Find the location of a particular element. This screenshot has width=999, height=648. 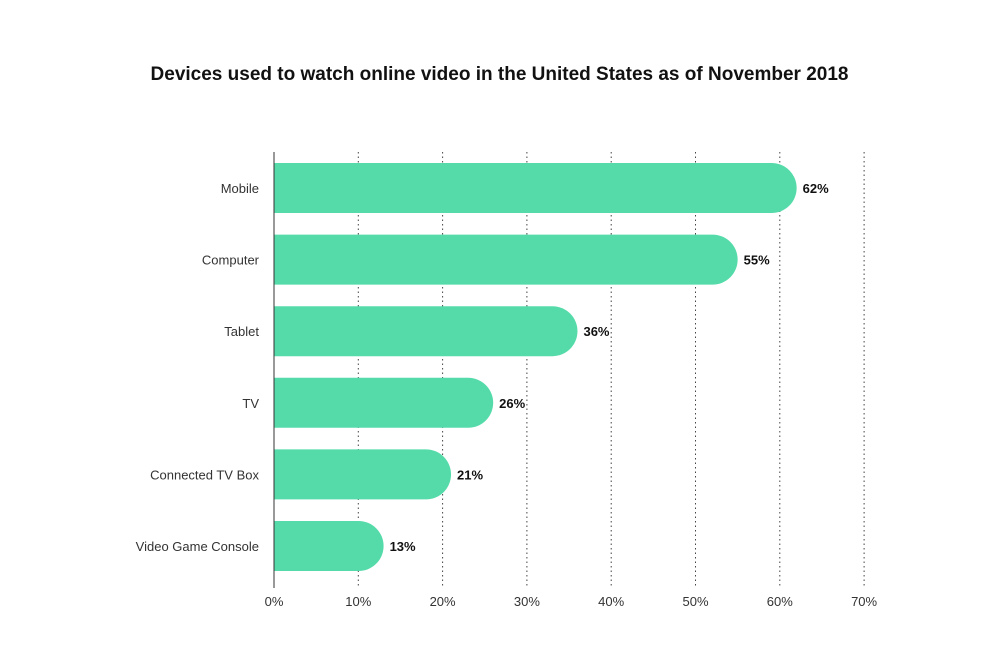

x-tick-label: 10% is located at coordinates (358, 601).